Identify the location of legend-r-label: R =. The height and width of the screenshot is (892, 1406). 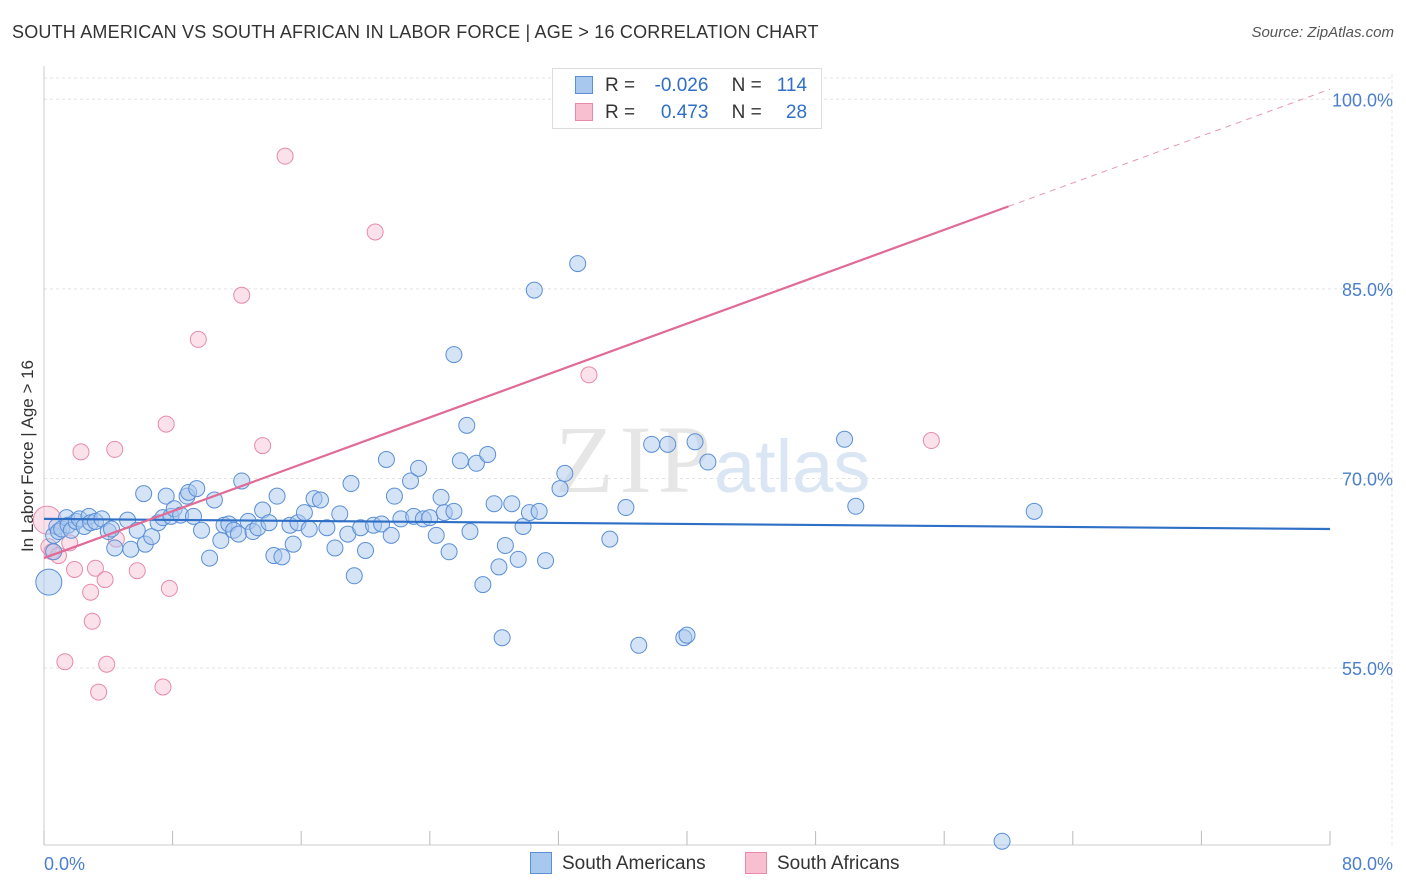
(620, 112).